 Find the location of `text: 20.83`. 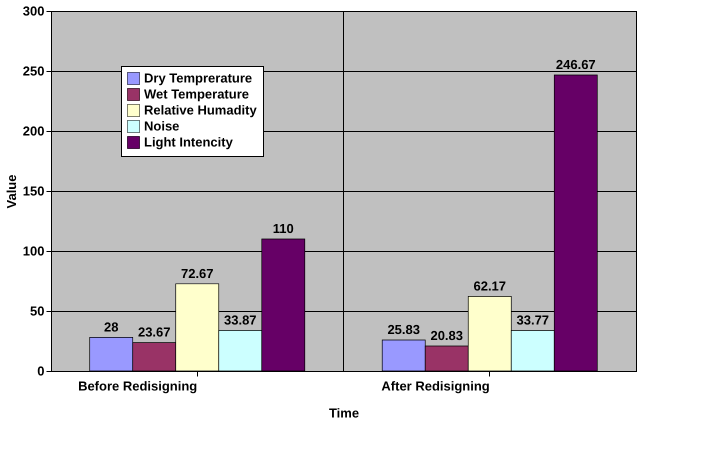

text: 20.83 is located at coordinates (447, 336).